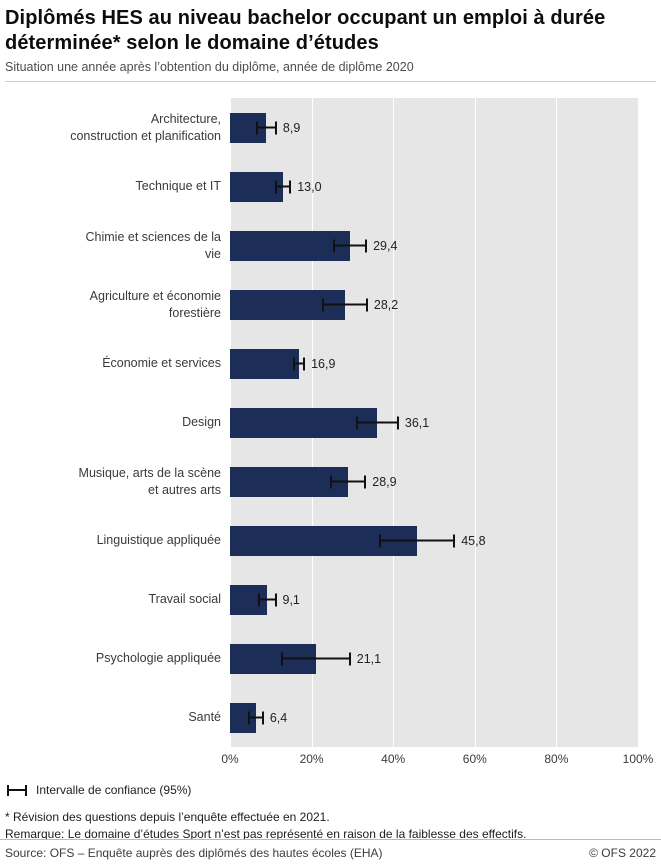 The width and height of the screenshot is (661, 868). I want to click on category-label: Technique et IT, so click(178, 186).